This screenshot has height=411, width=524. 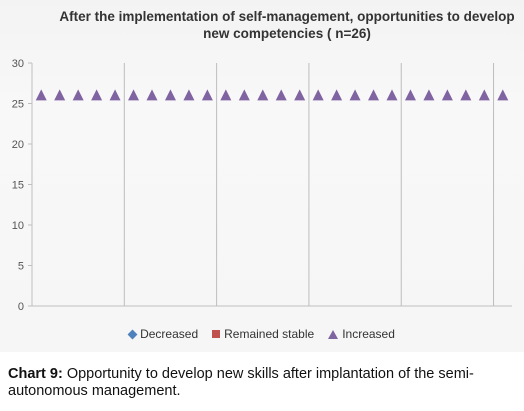 I want to click on y-tick-label: 20, so click(x=18, y=145).